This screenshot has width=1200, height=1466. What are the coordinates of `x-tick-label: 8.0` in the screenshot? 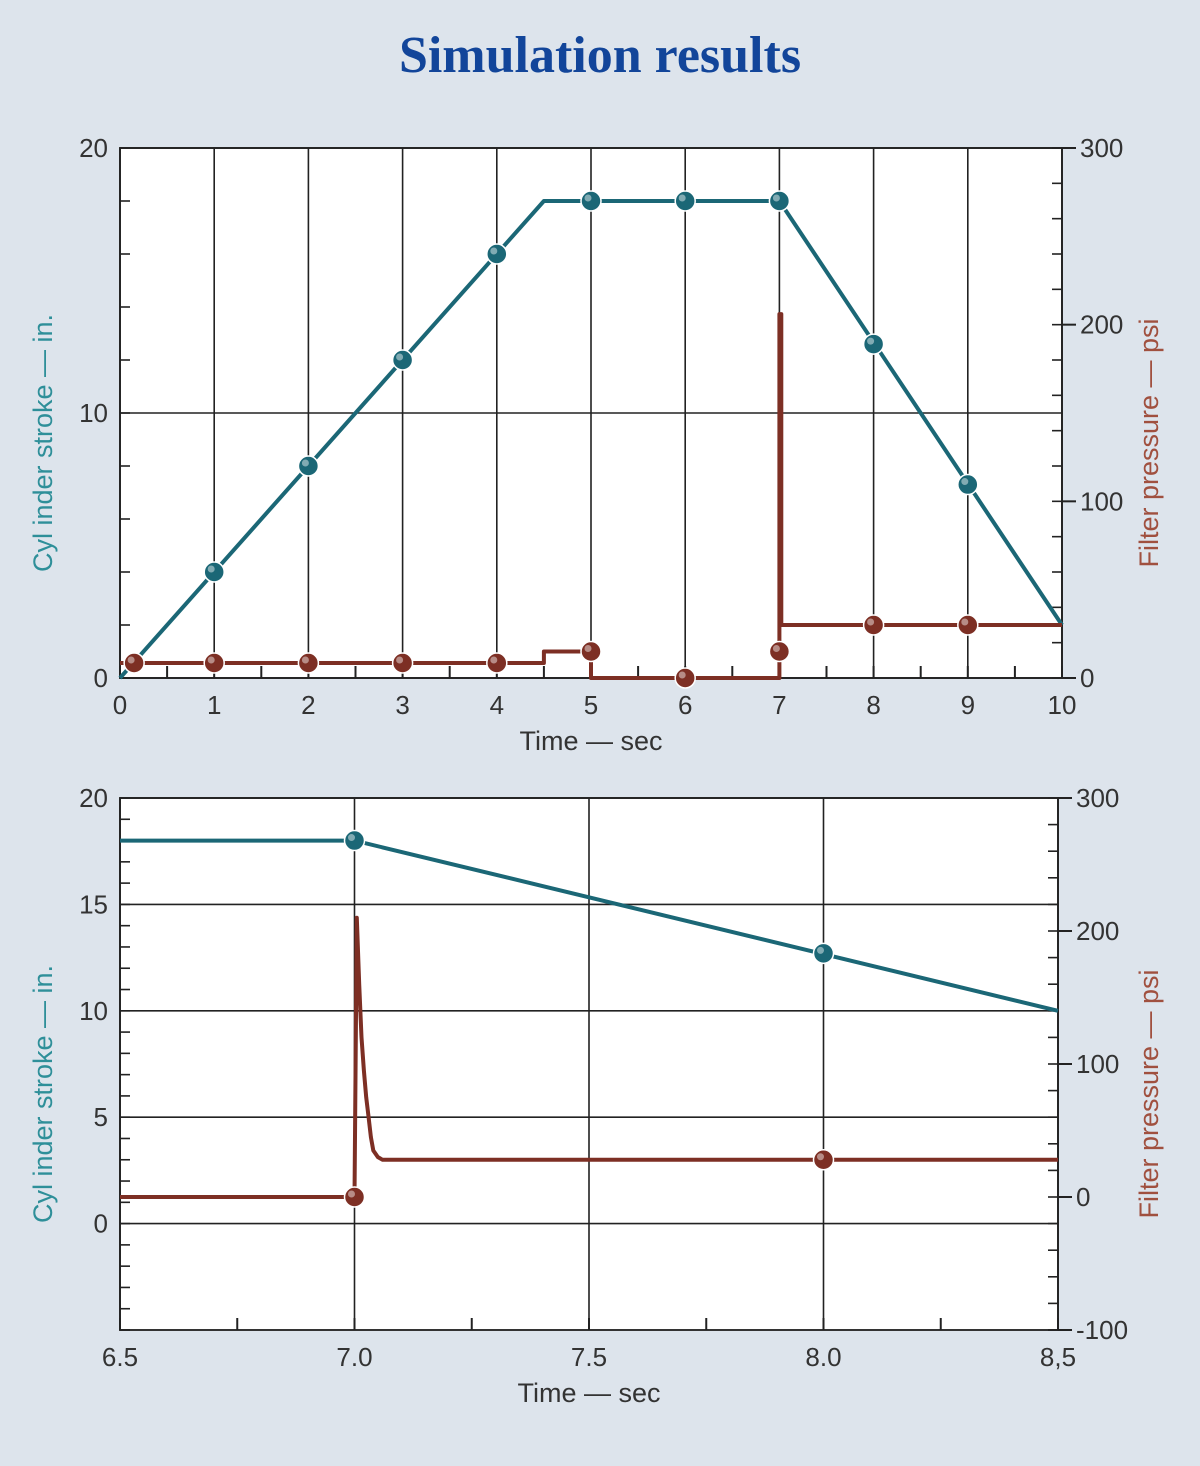 It's located at (823, 1357).